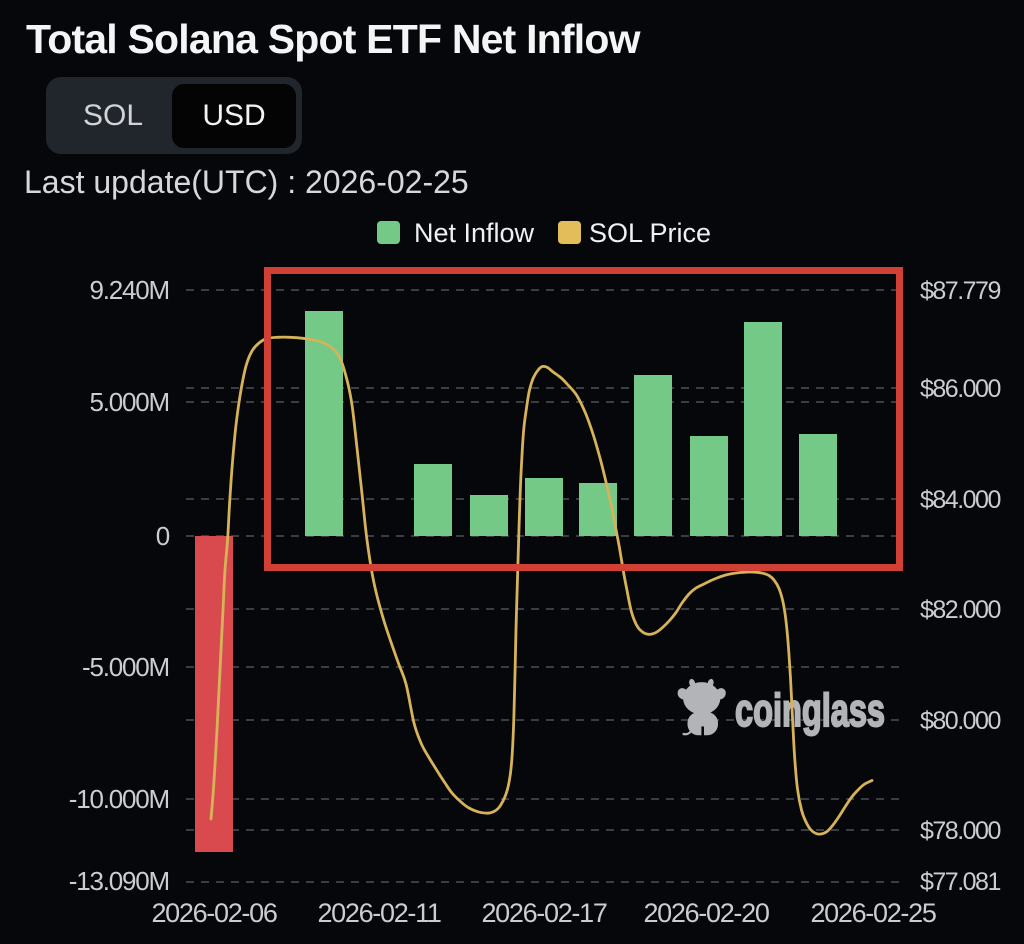 This screenshot has width=1024, height=944. What do you see at coordinates (543, 913) in the screenshot?
I see `svg-text: 2026-02-17` at bounding box center [543, 913].